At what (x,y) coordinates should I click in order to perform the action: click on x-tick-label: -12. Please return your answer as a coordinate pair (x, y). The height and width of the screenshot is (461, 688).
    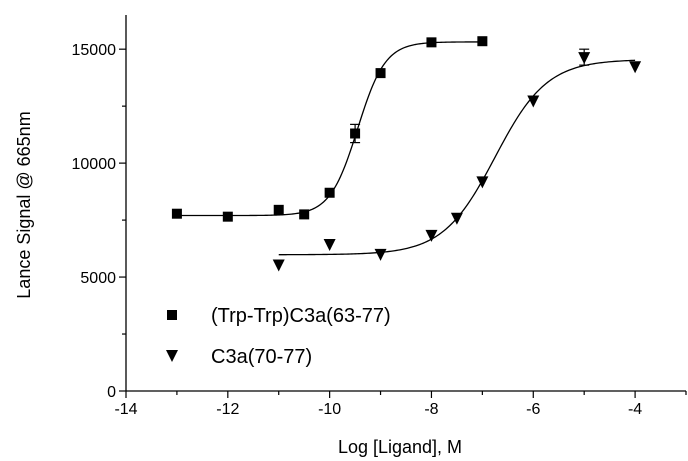
    Looking at the image, I should click on (227, 409).